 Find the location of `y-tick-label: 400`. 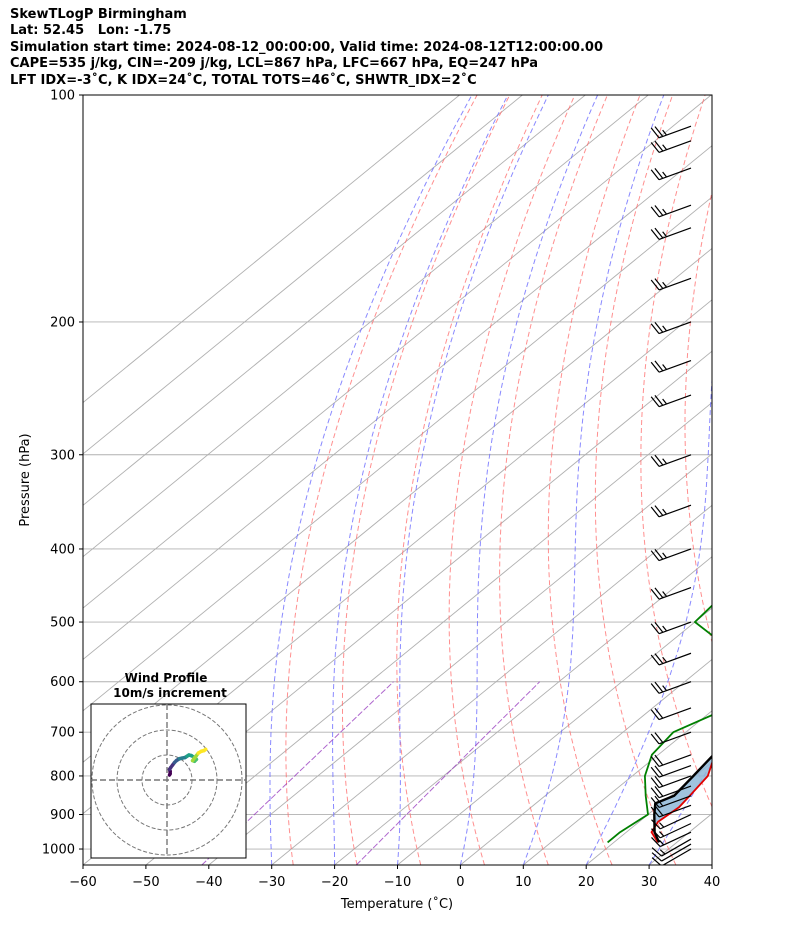

y-tick-label: 400 is located at coordinates (62, 549).